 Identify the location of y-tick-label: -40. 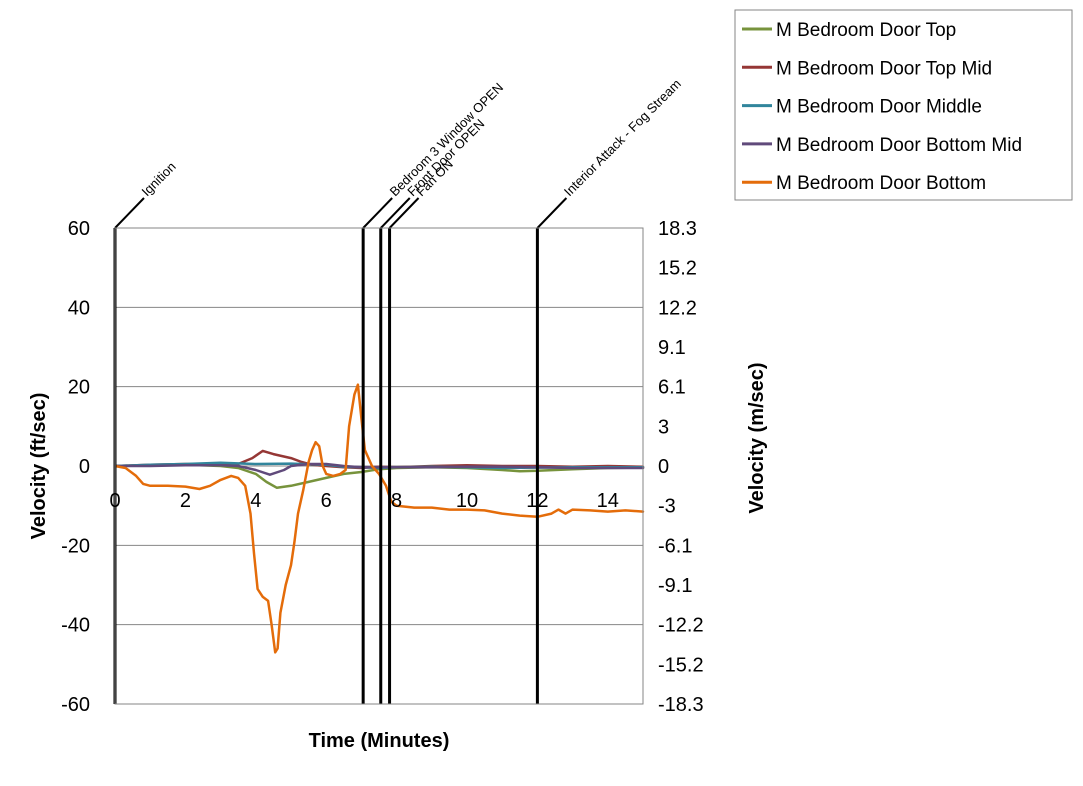
(75, 626).